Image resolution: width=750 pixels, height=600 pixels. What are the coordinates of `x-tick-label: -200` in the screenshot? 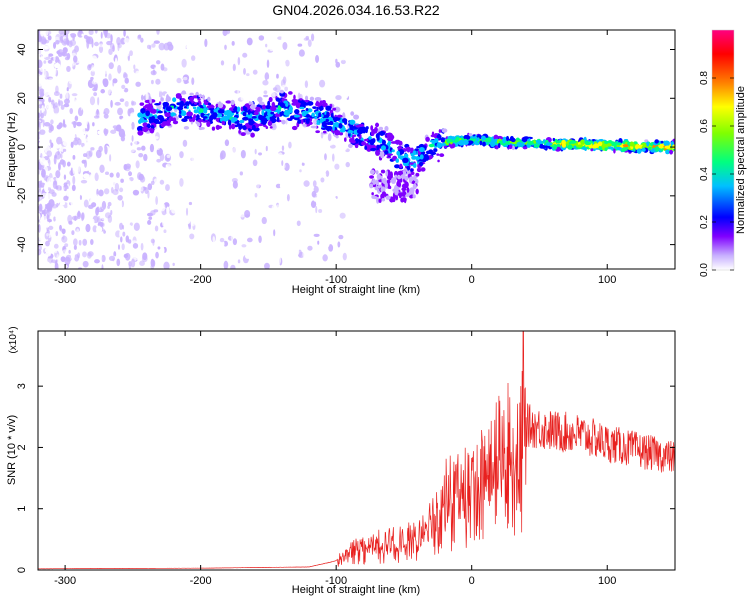 It's located at (201, 280).